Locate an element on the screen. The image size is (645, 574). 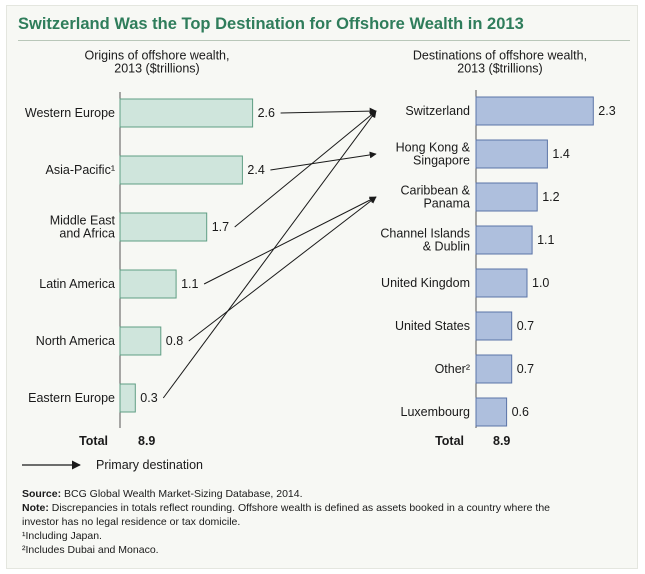
destination-value-label-line: 1.2 is located at coordinates (550, 197).